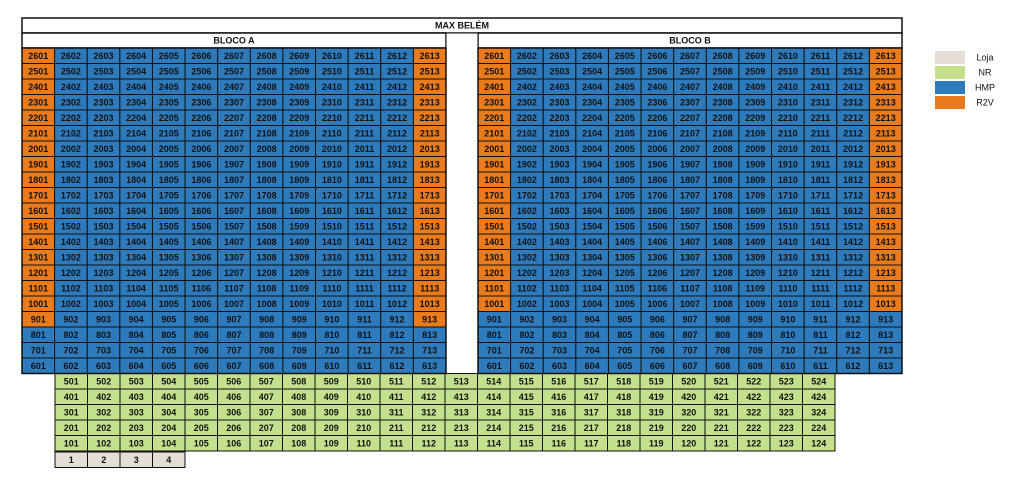  I want to click on unit-number: 508, so click(298, 381).